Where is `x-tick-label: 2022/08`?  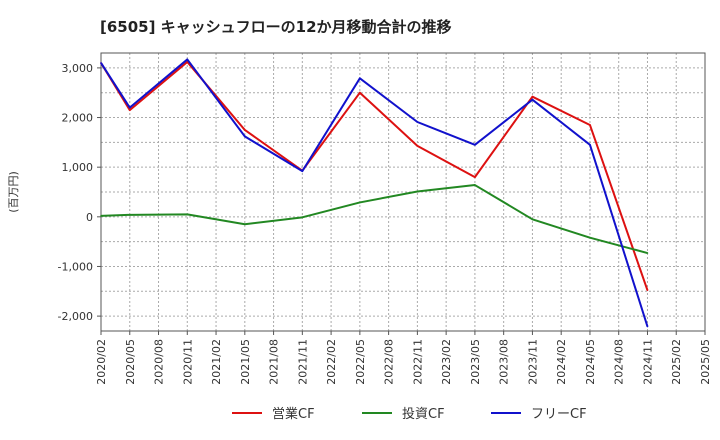 x-tick-label: 2022/08 is located at coordinates (389, 362).